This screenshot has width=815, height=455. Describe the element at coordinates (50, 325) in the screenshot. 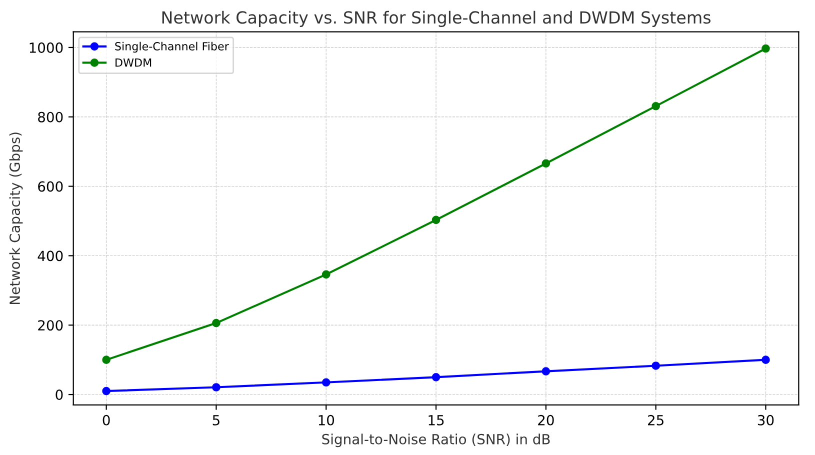

I see `y-tick-label: 200` at that location.